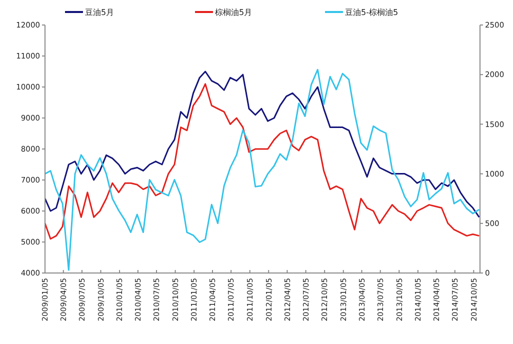 This screenshot has height=344, width=513. Describe the element at coordinates (371, 12) in the screenshot. I see `legend-label: 豆油5-棕榈油5` at that location.